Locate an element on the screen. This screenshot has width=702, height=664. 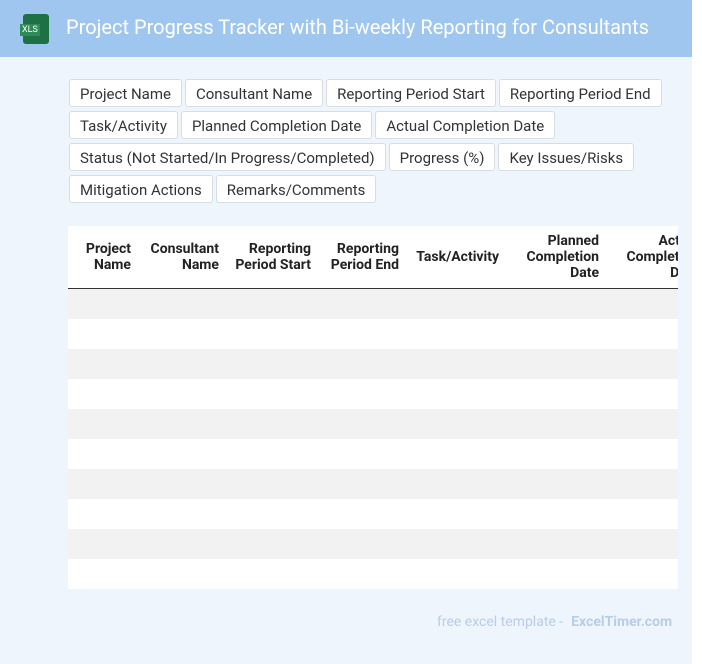
tag: Actual Completion Date is located at coordinates (465, 125).